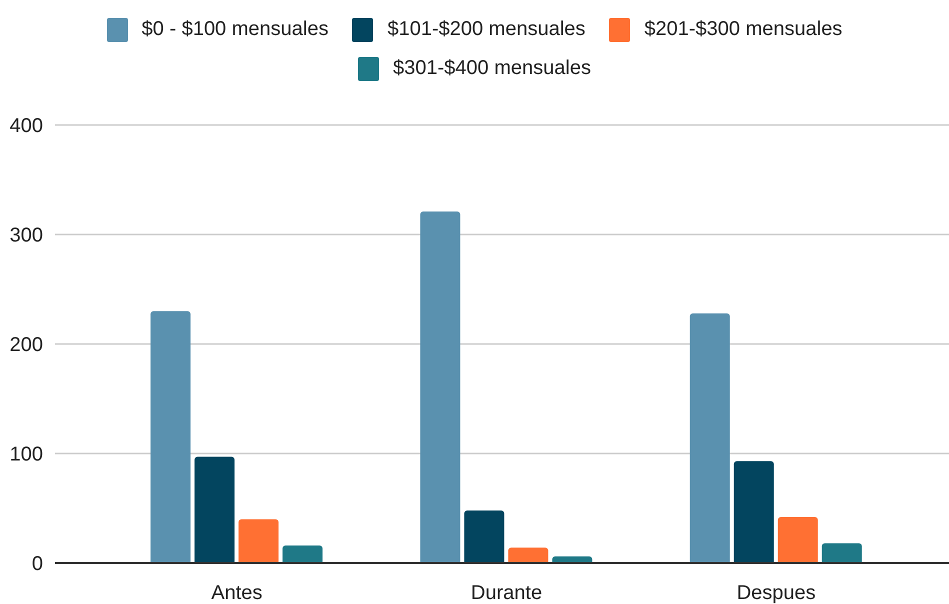 The width and height of the screenshot is (949, 604). What do you see at coordinates (235, 29) in the screenshot?
I see `legend-label: $0 - $100 mensuales` at bounding box center [235, 29].